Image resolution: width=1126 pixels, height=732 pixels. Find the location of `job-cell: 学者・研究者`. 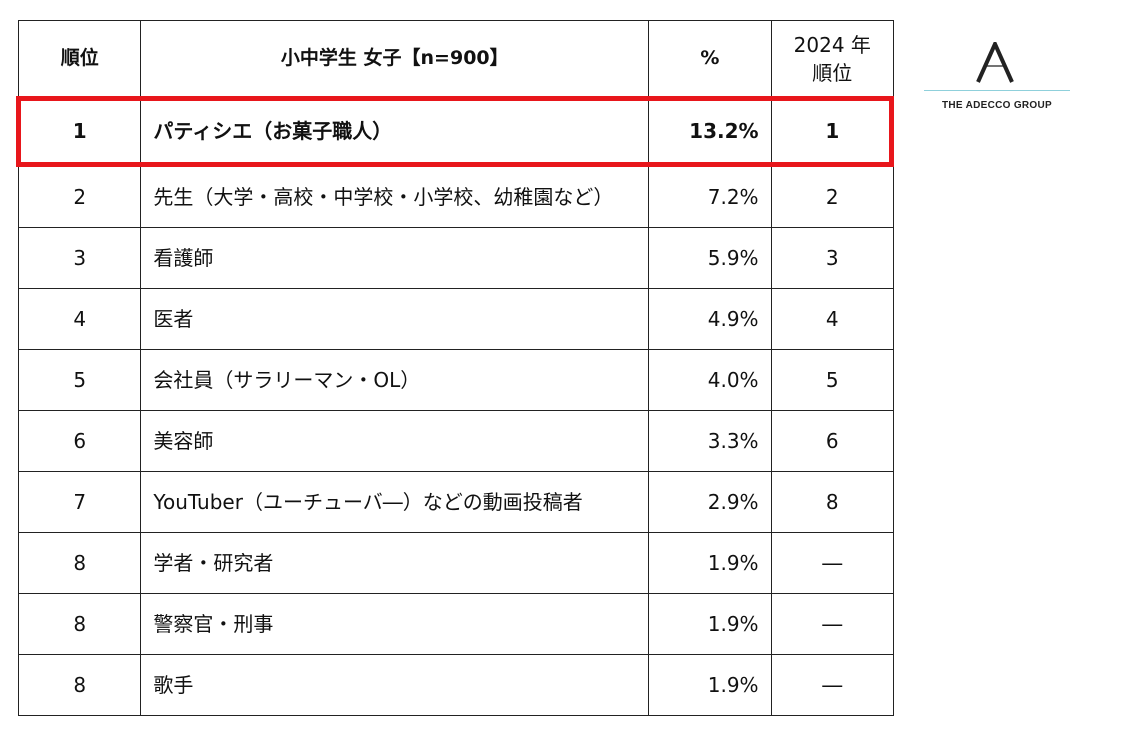

job-cell: 学者・研究者 is located at coordinates (395, 563).